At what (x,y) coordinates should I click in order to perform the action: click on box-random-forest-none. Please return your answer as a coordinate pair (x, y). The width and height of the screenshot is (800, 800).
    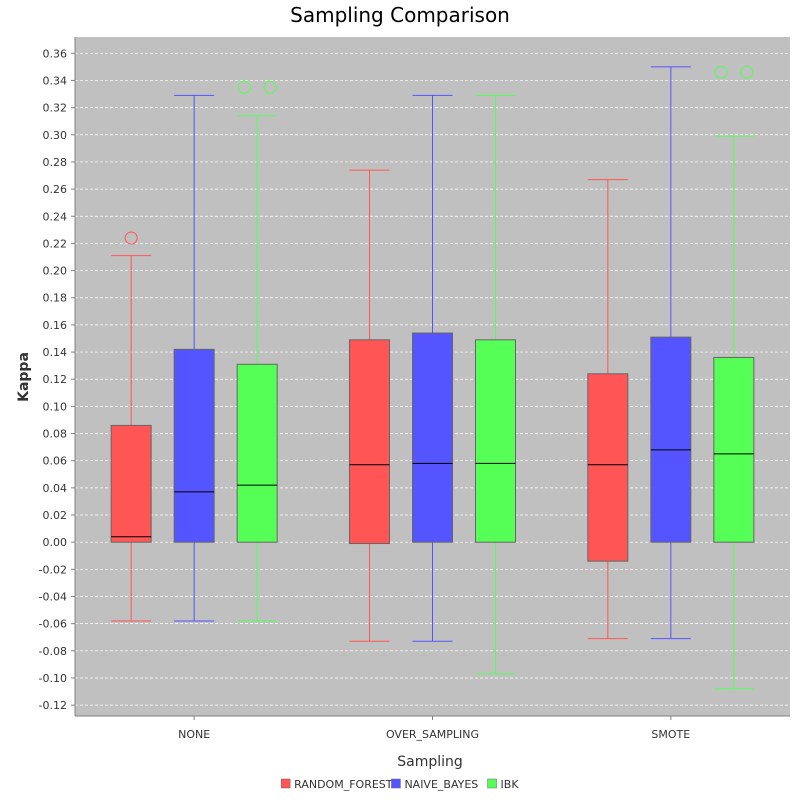
    Looking at the image, I should click on (131, 426).